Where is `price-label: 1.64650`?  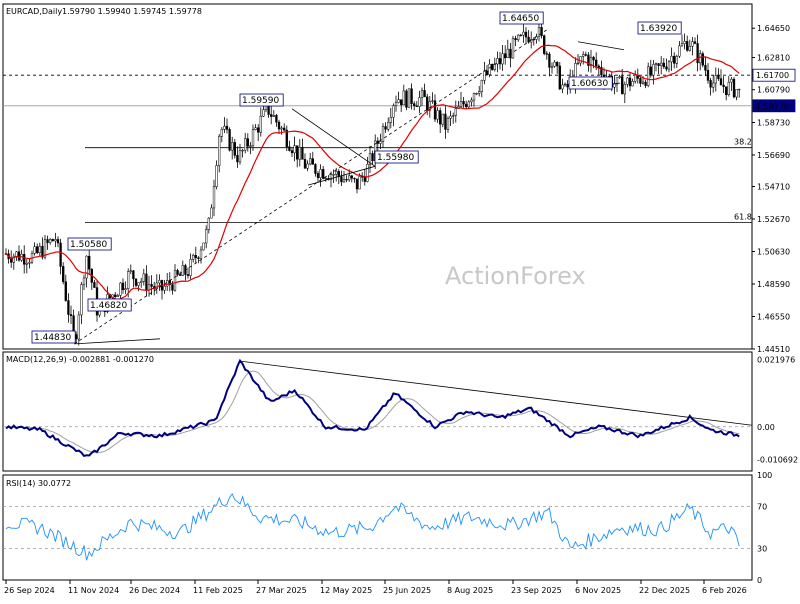
price-label: 1.64650 is located at coordinates (520, 19).